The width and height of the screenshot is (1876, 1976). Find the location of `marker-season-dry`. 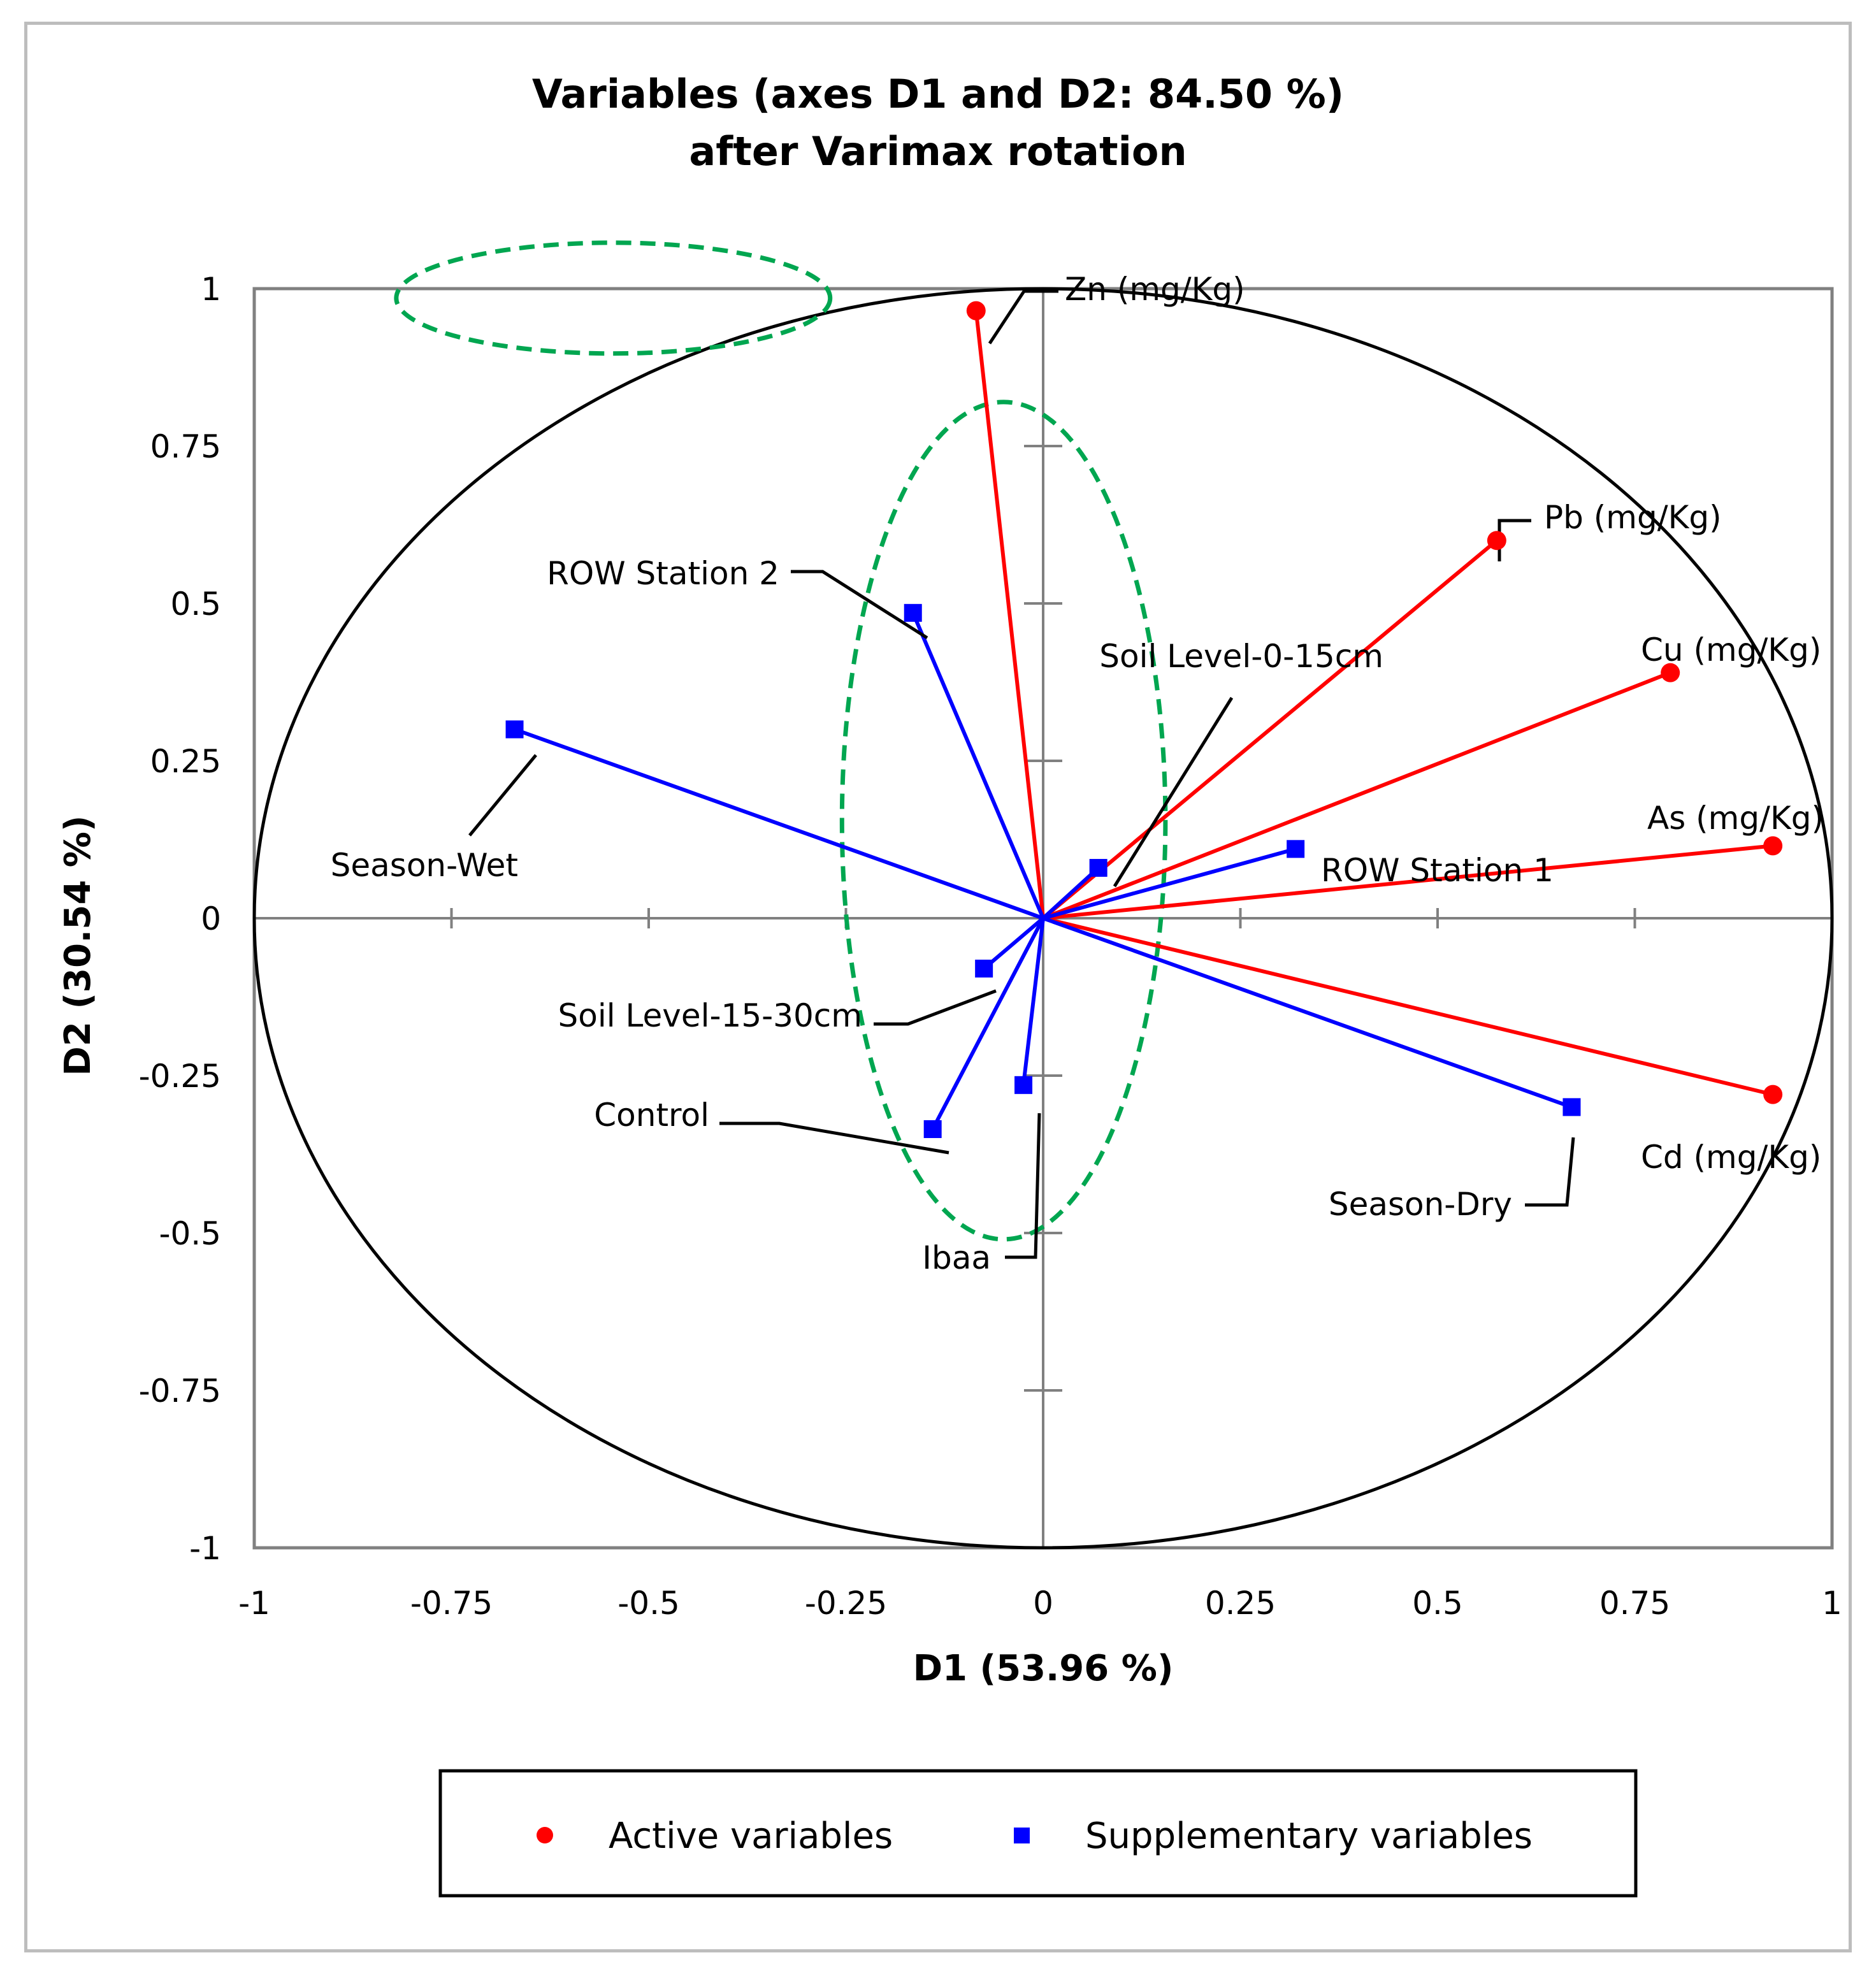

marker-season-dry is located at coordinates (1571, 1107).